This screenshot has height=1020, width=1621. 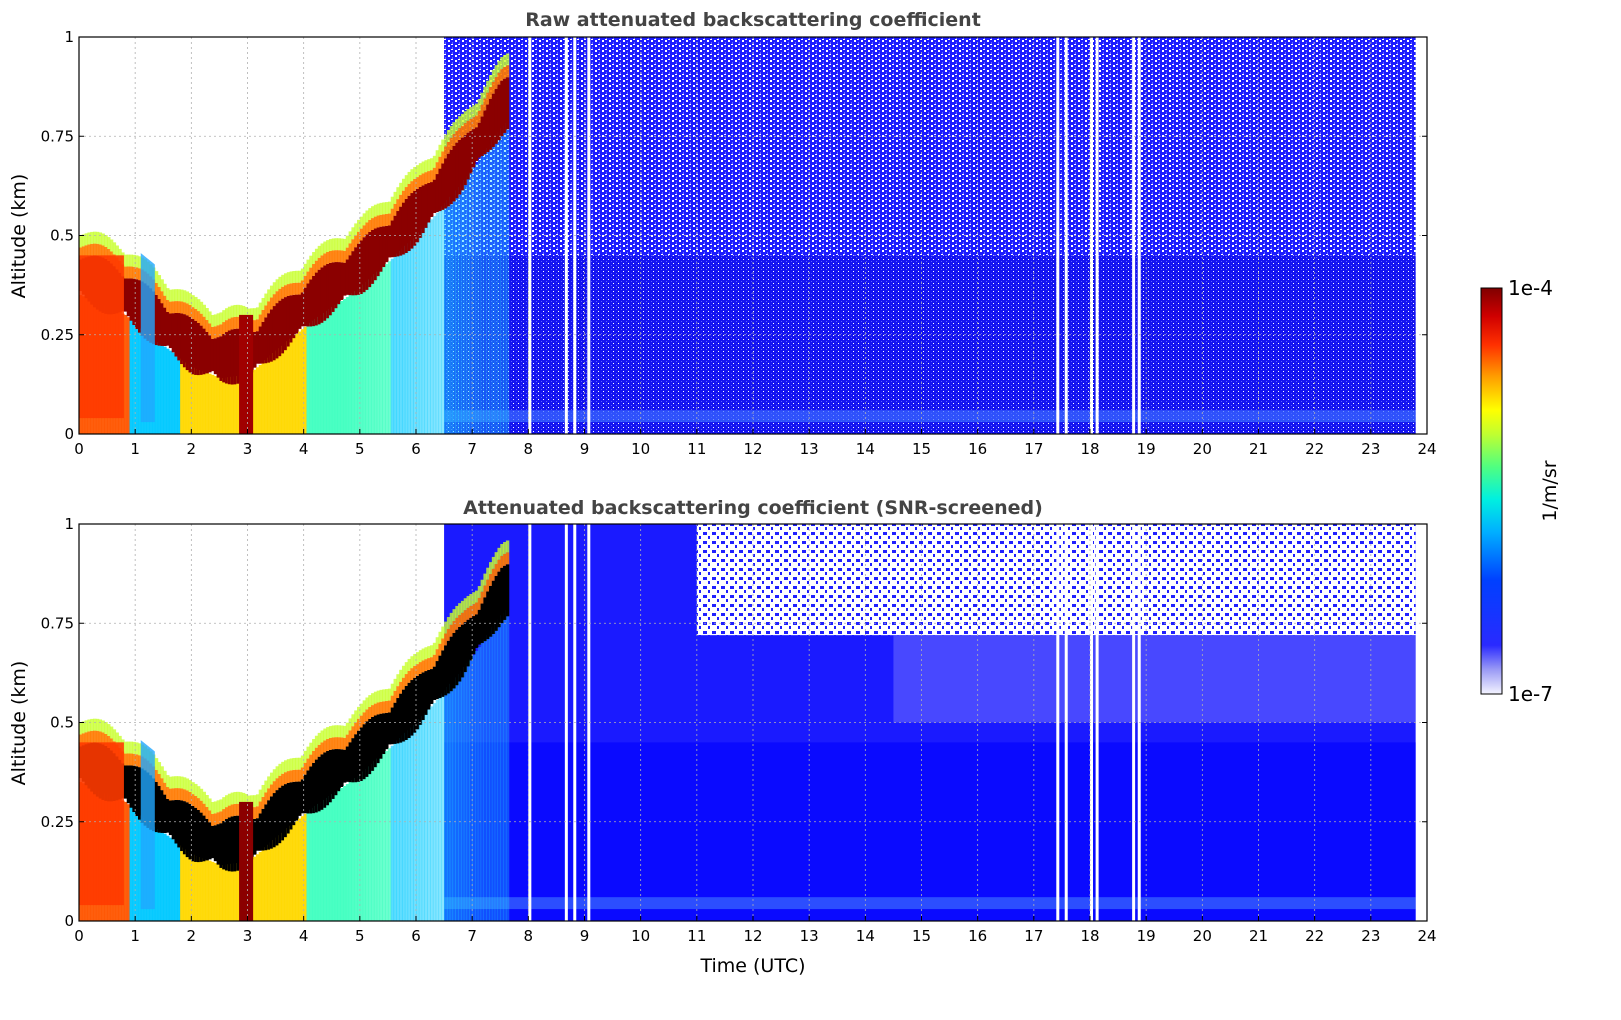 I want to click on x-tick-label: 16, so click(x=977, y=449).